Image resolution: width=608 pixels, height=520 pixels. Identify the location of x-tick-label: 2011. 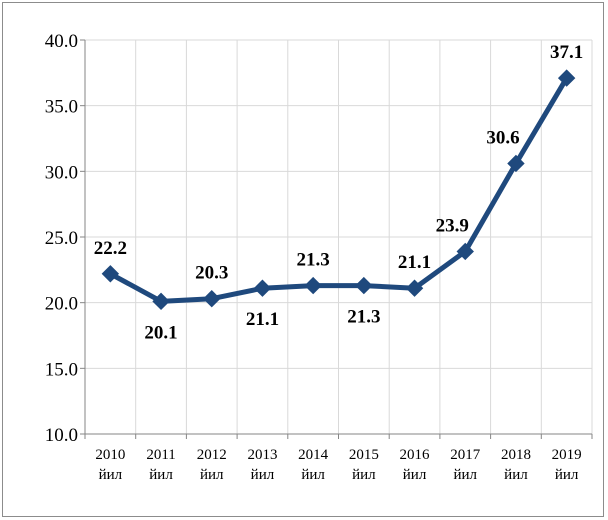
(160, 455).